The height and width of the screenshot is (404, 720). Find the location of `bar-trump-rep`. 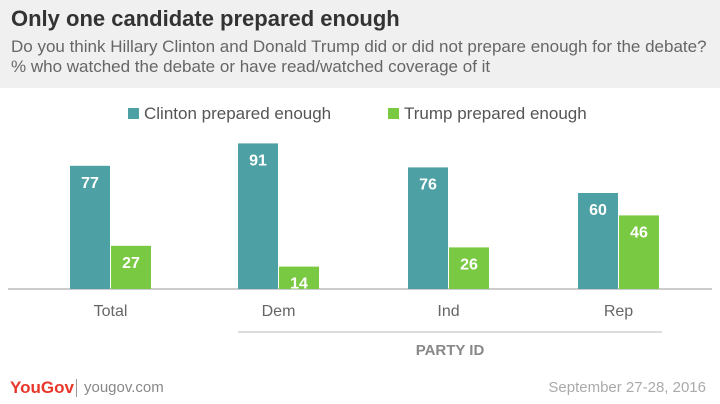

bar-trump-rep is located at coordinates (639, 252).